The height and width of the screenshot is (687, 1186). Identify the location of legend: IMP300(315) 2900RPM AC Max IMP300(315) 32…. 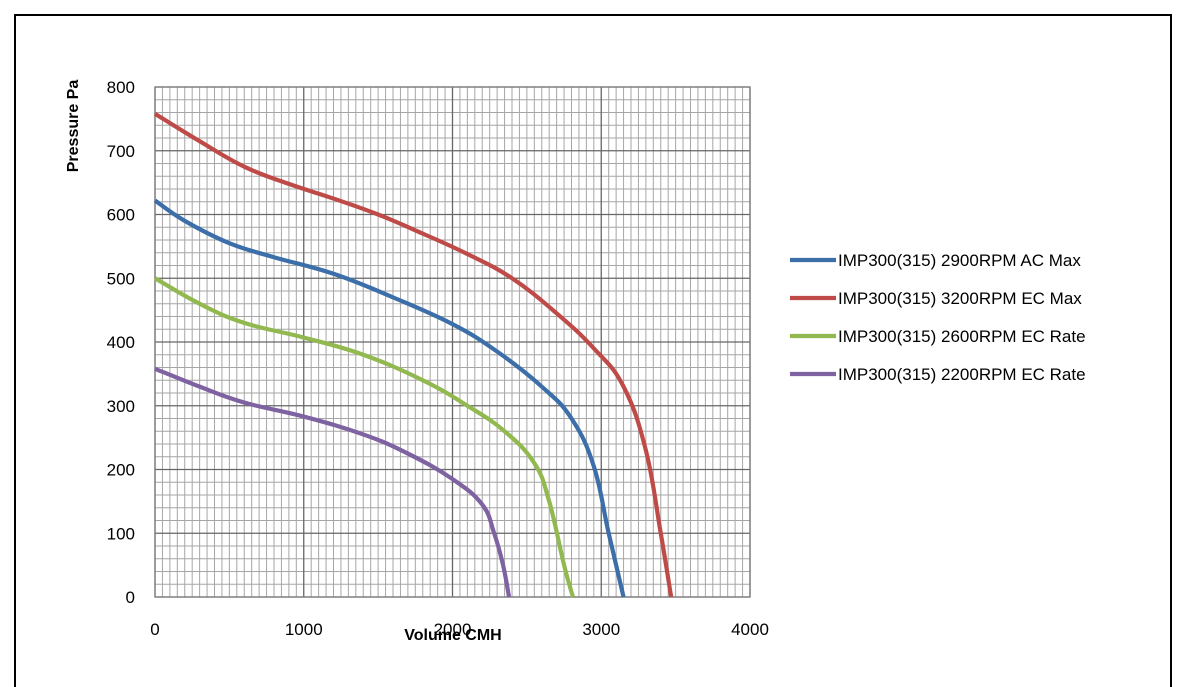
(938, 317).